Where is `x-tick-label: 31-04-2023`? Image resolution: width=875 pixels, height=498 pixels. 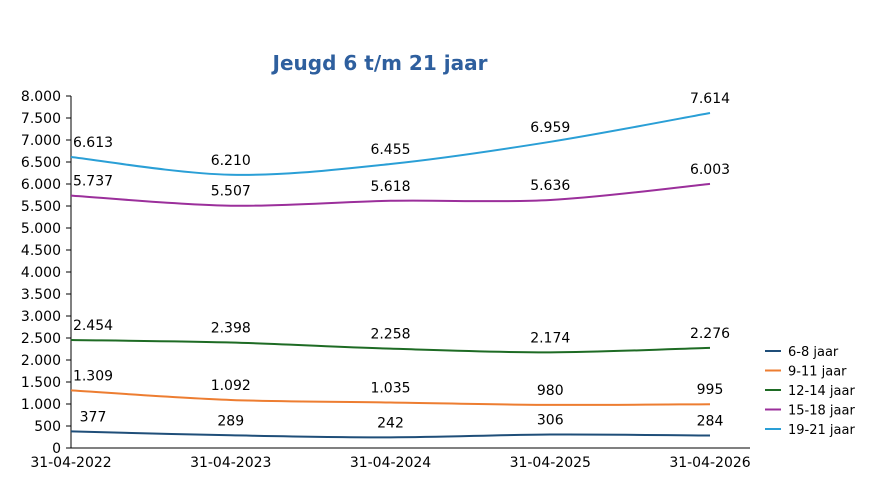 x-tick-label: 31-04-2023 is located at coordinates (230, 463).